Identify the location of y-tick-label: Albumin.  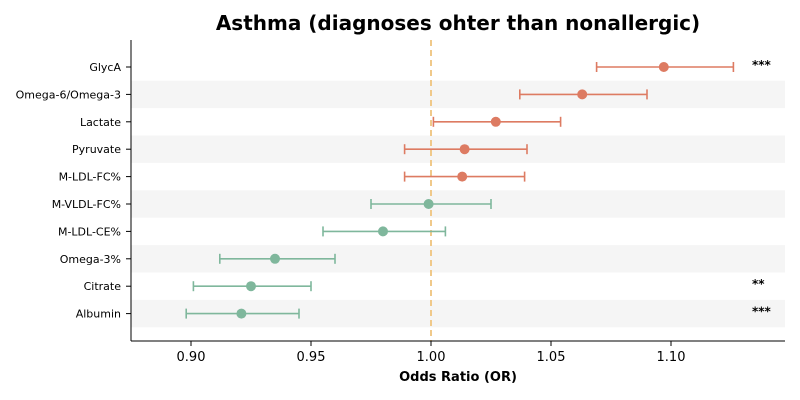
(98, 314).